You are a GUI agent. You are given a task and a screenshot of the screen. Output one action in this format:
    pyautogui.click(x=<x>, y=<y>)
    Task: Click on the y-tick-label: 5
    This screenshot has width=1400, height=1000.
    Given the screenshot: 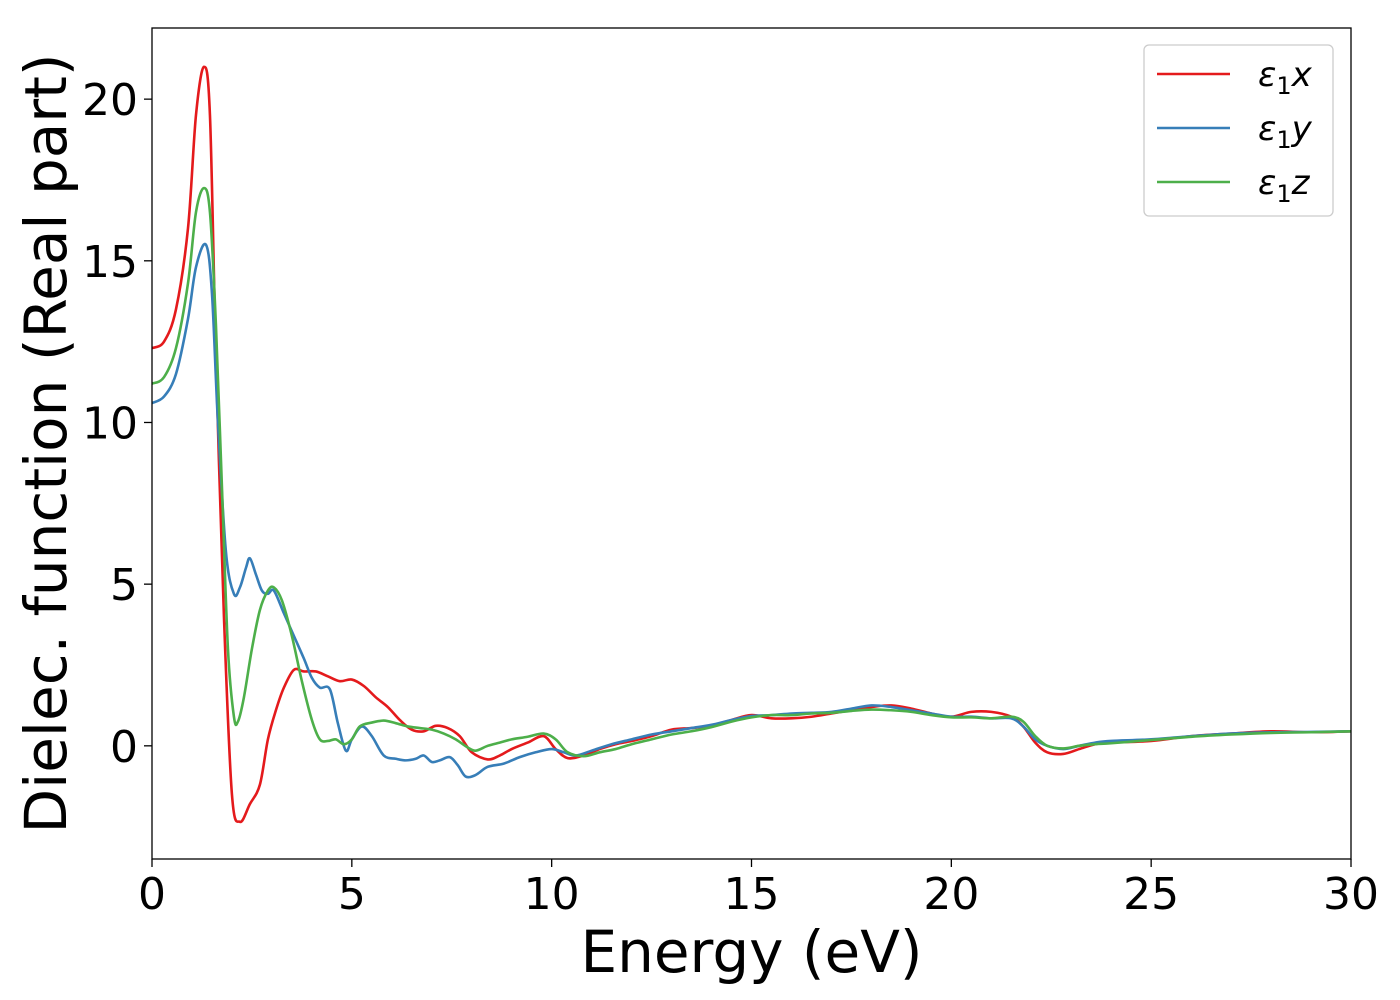 What is the action you would take?
    pyautogui.click(x=124, y=585)
    